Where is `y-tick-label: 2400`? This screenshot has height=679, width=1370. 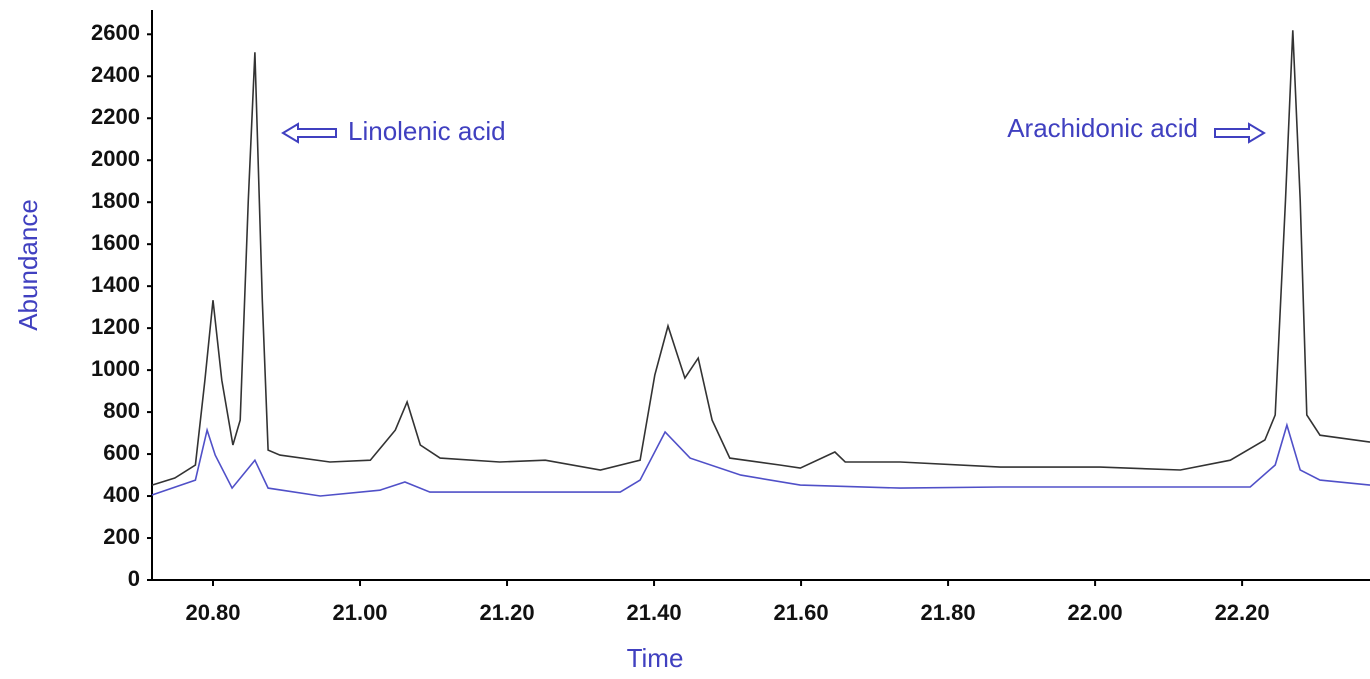
y-tick-label: 2400 is located at coordinates (115, 74).